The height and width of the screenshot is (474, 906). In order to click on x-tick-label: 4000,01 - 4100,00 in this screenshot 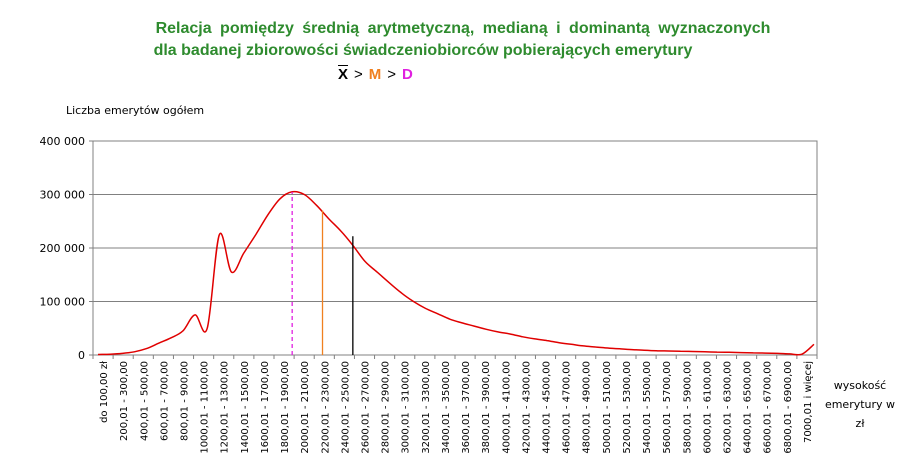, I will do `click(506, 407)`.